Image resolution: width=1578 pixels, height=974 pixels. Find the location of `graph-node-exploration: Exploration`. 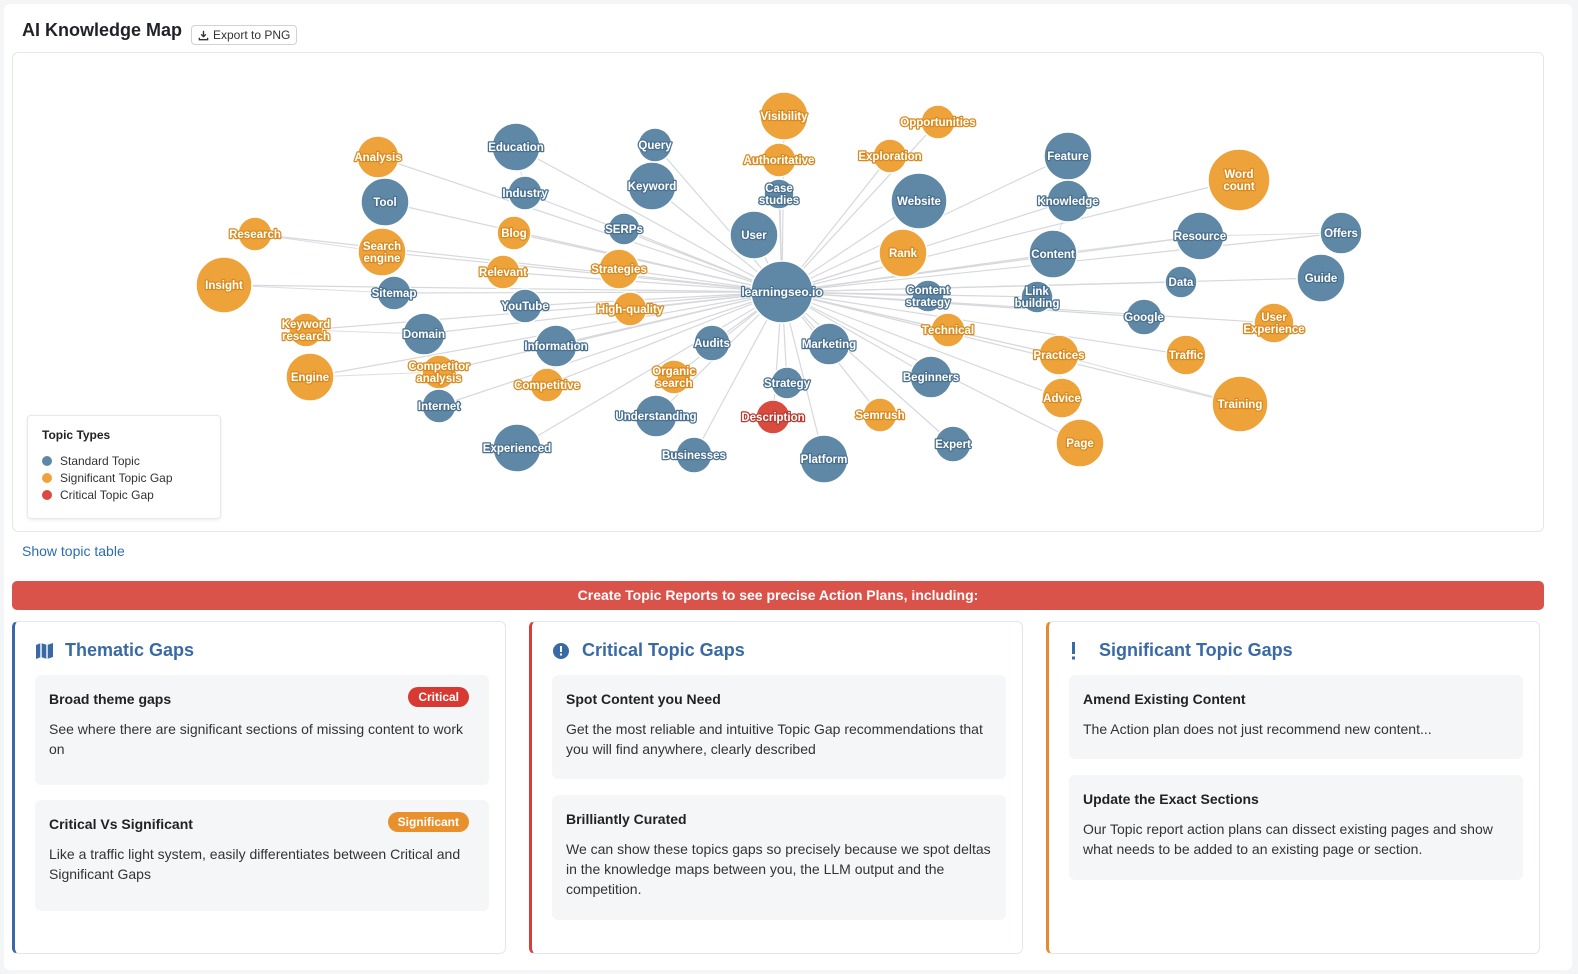

graph-node-exploration: Exploration is located at coordinates (890, 156).